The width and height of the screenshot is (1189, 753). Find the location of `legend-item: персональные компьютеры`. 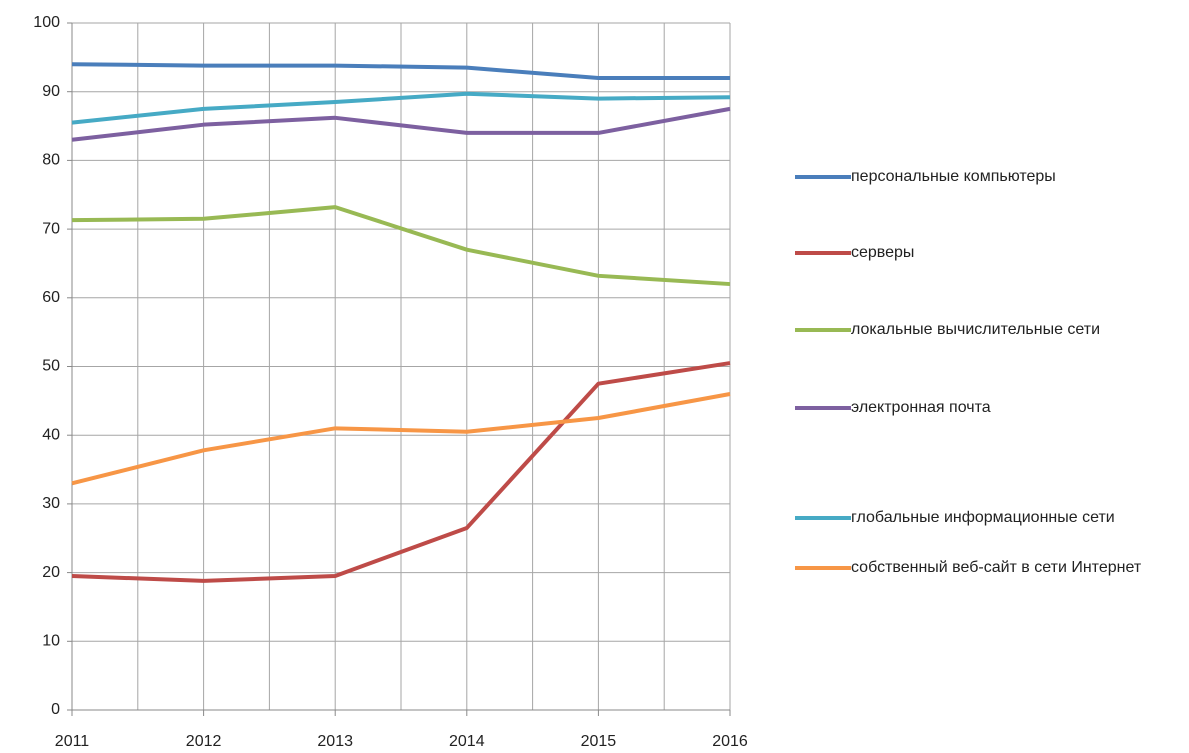

legend-item: персональные компьютеры is located at coordinates (985, 177).